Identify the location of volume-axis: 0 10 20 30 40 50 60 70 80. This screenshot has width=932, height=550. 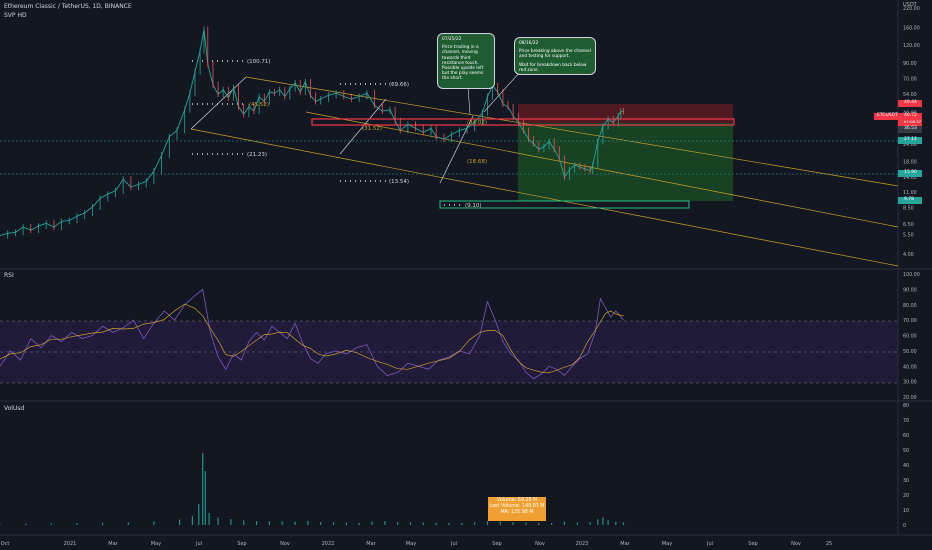
(906, 466).